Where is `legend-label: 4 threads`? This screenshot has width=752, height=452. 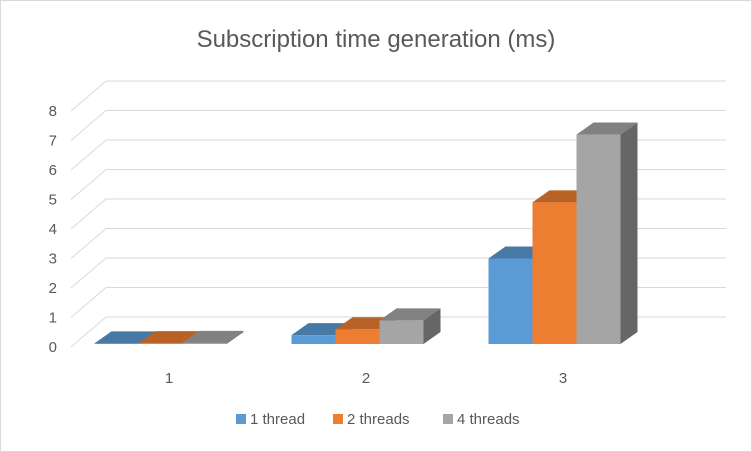
legend-label: 4 threads is located at coordinates (488, 419).